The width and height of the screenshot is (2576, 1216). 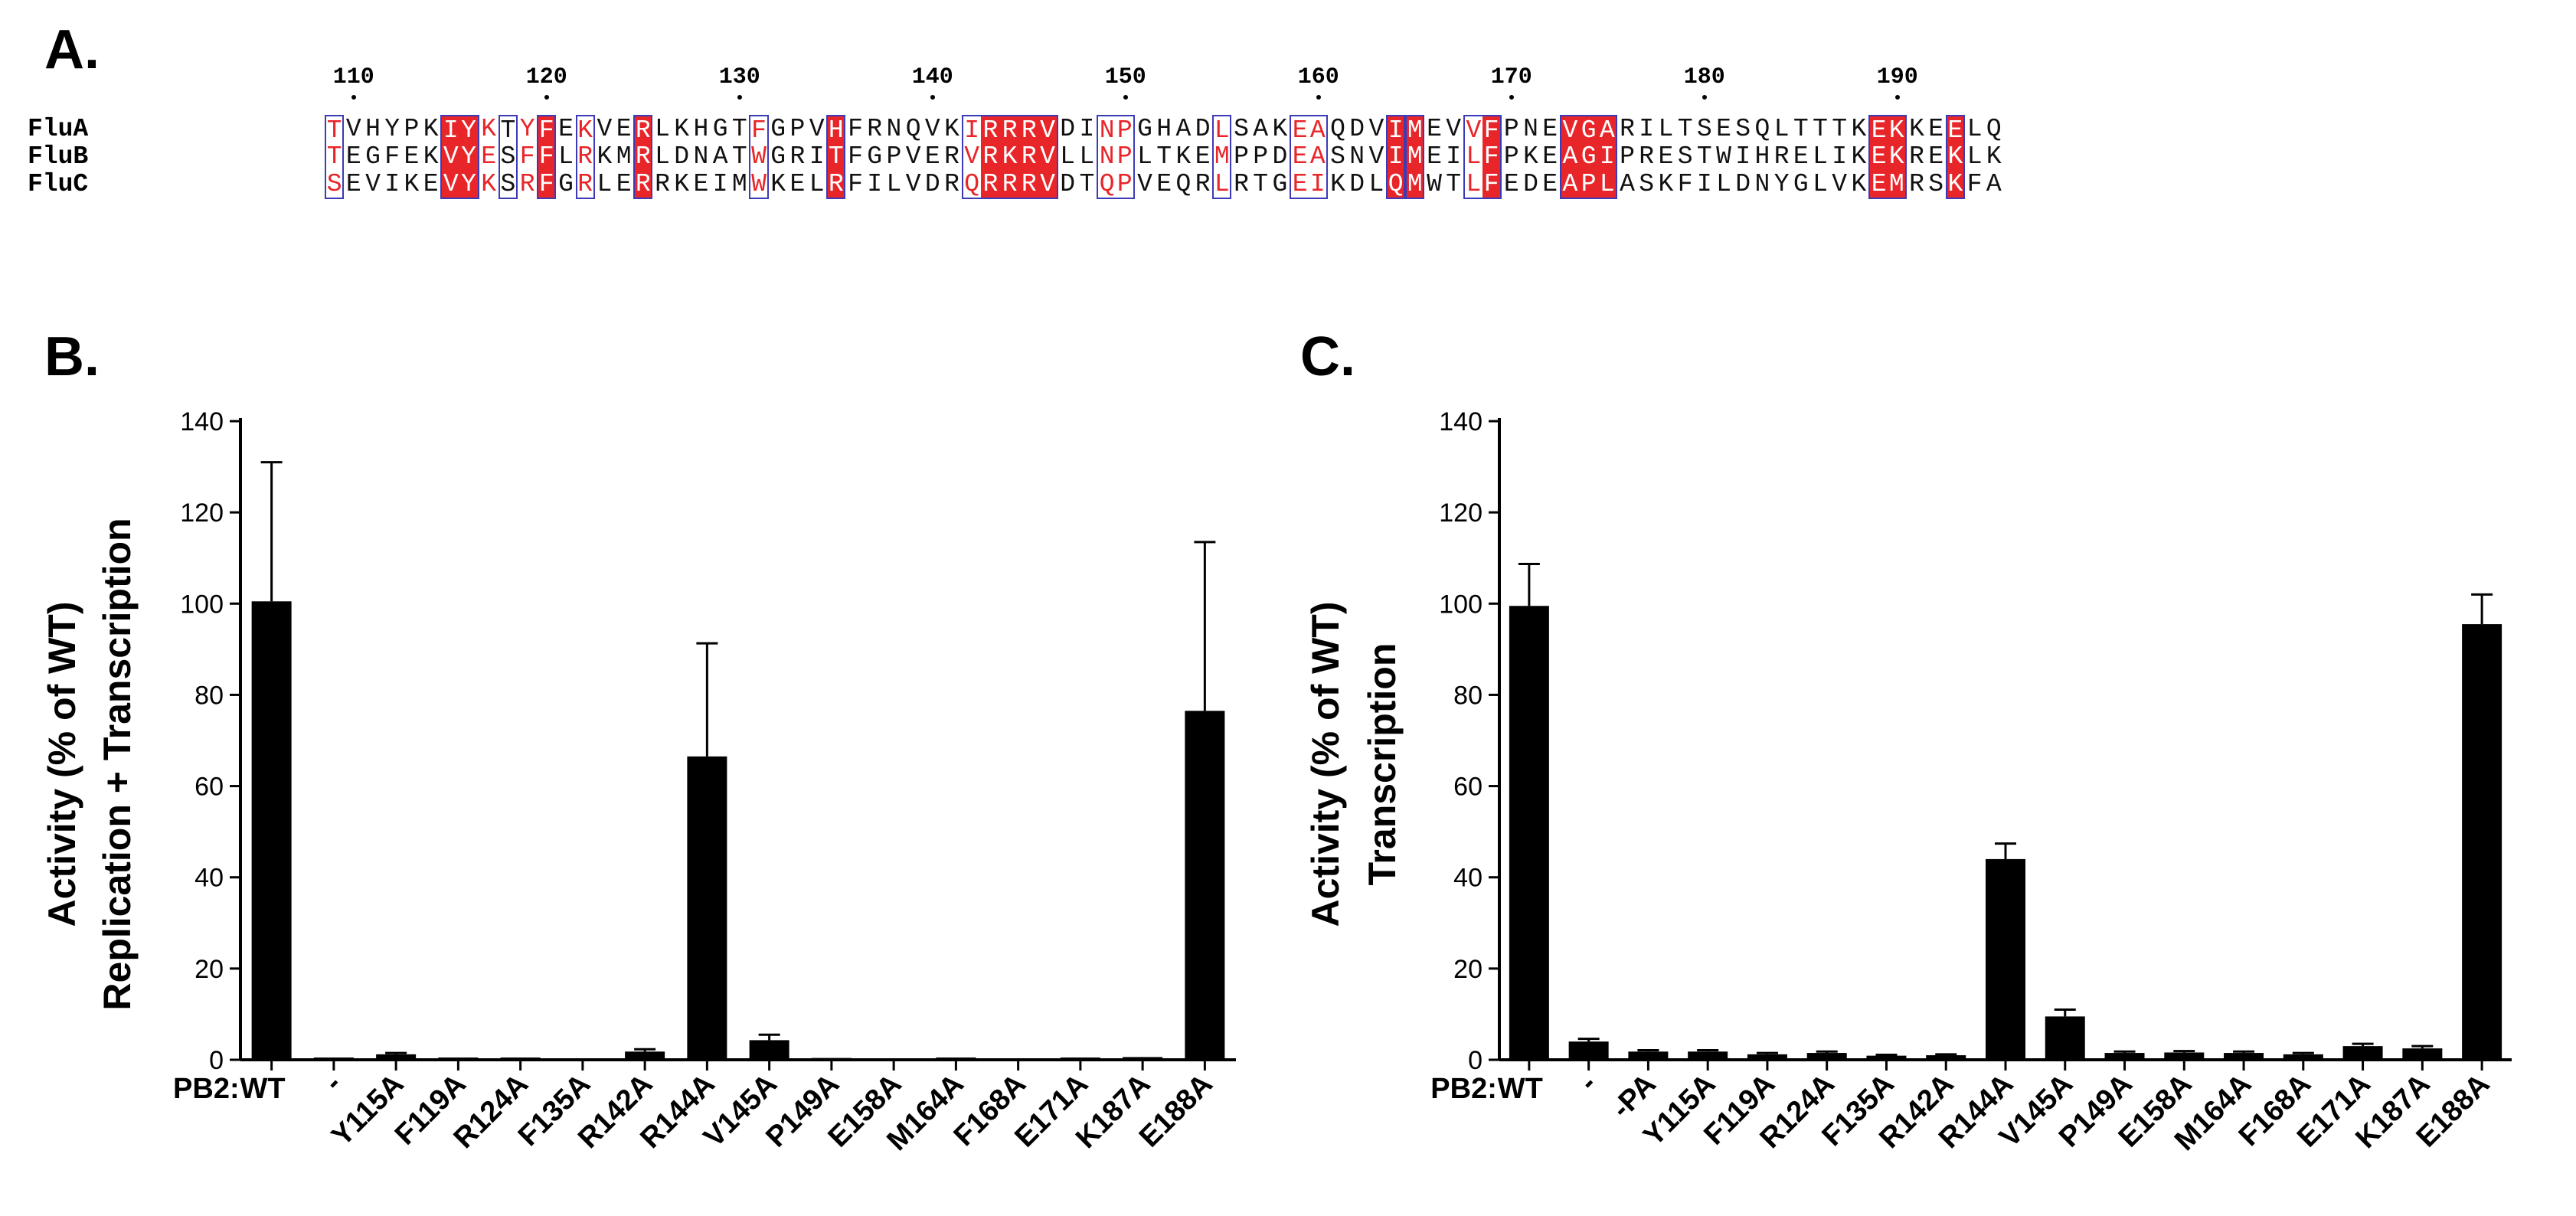 I want to click on y-tick-label: 20, so click(x=209, y=969).